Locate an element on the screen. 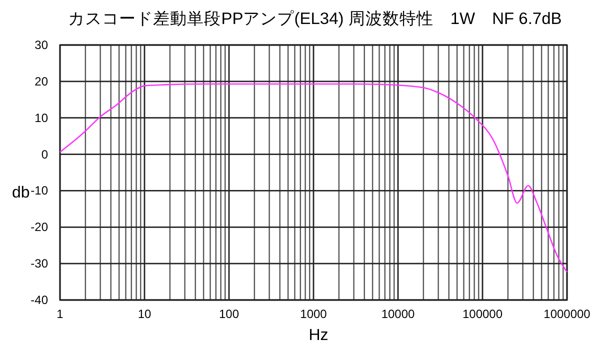 This screenshot has height=350, width=600. y-tick-label: -10 is located at coordinates (39, 191).